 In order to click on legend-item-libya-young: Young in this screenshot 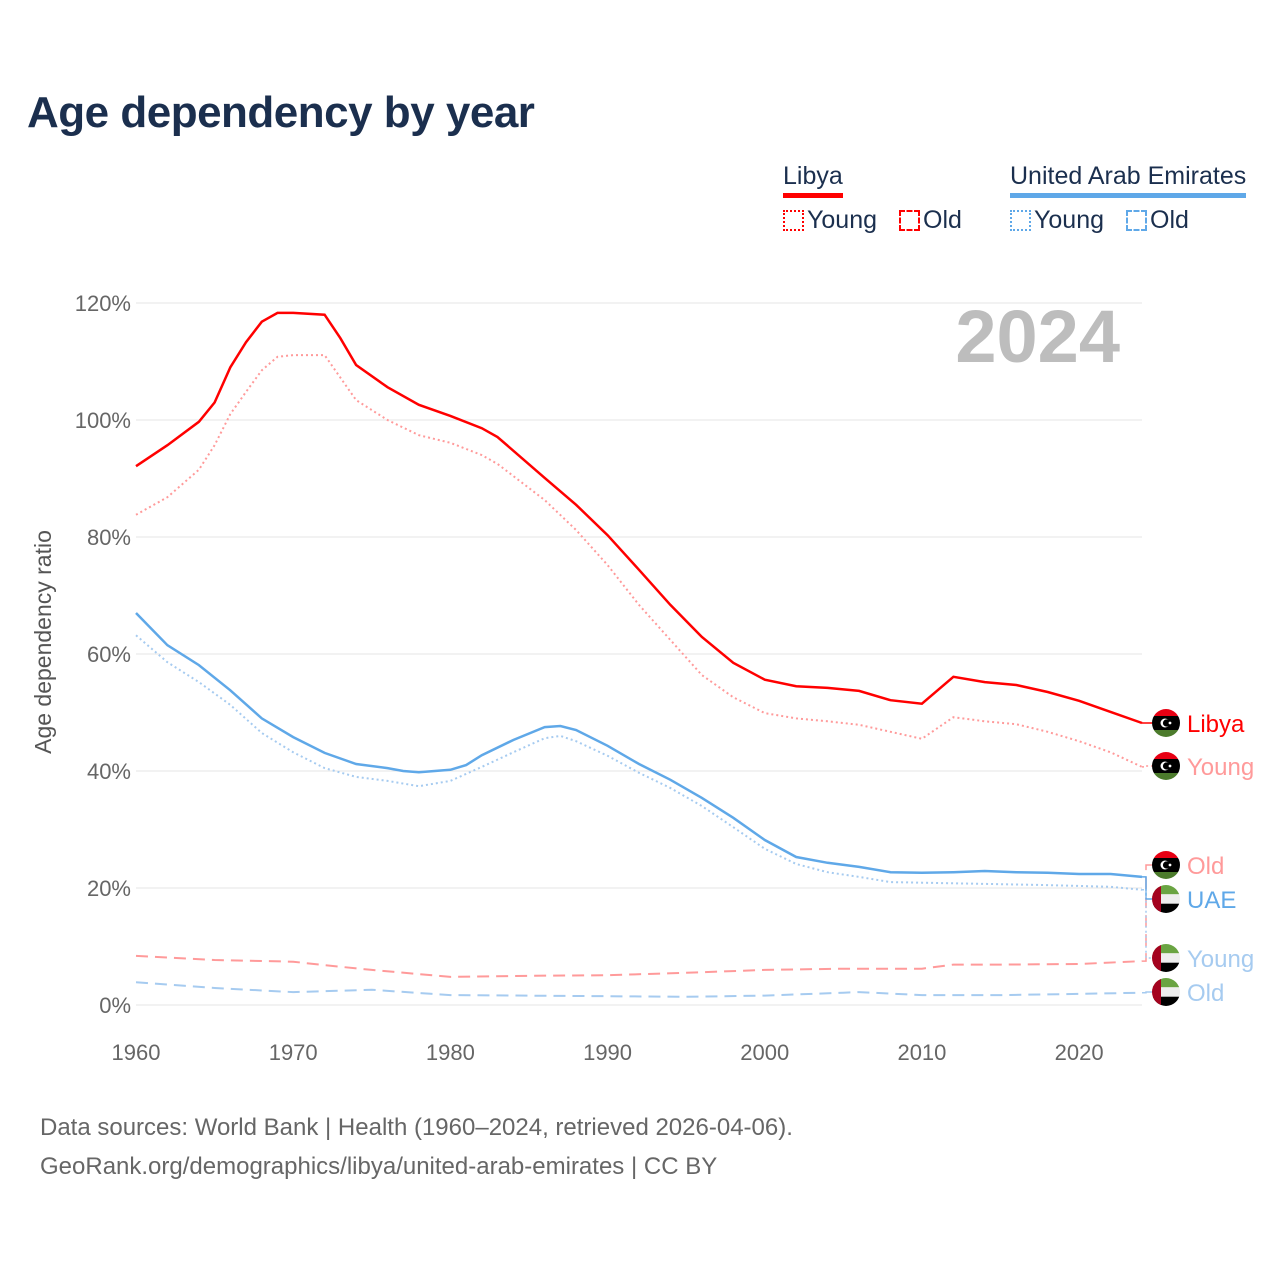, I will do `click(830, 220)`.